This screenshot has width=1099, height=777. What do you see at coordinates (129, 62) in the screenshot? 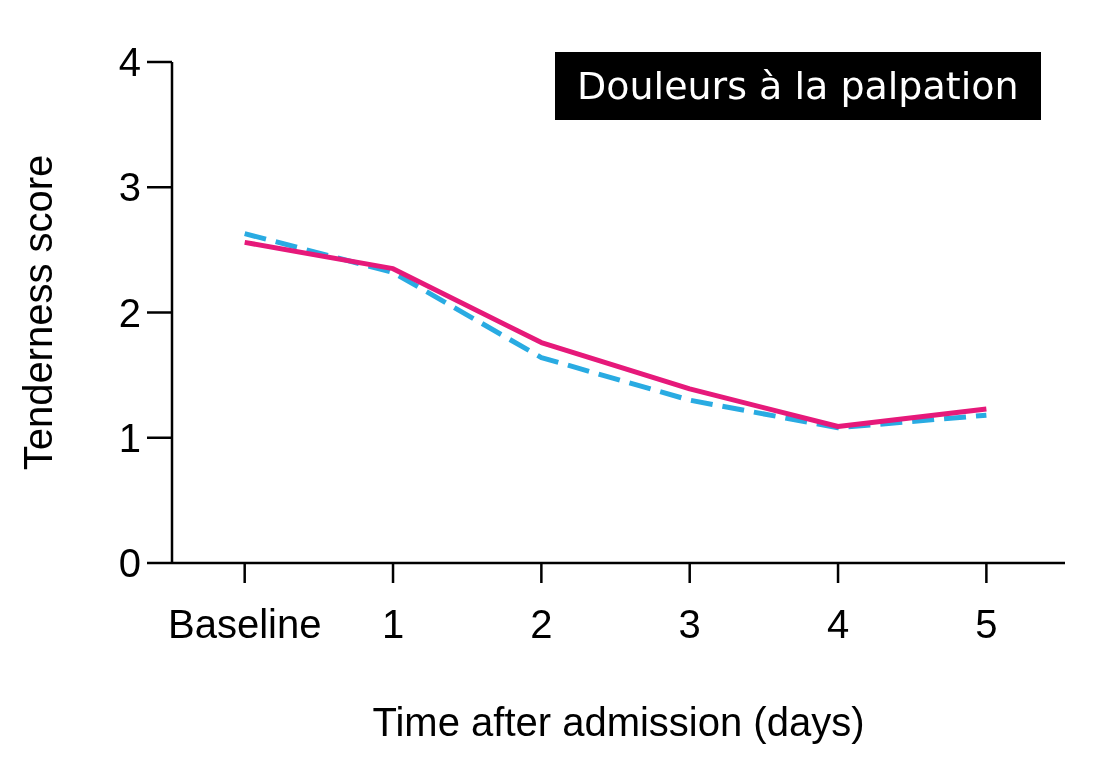
I see `y-tick-label: 4` at bounding box center [129, 62].